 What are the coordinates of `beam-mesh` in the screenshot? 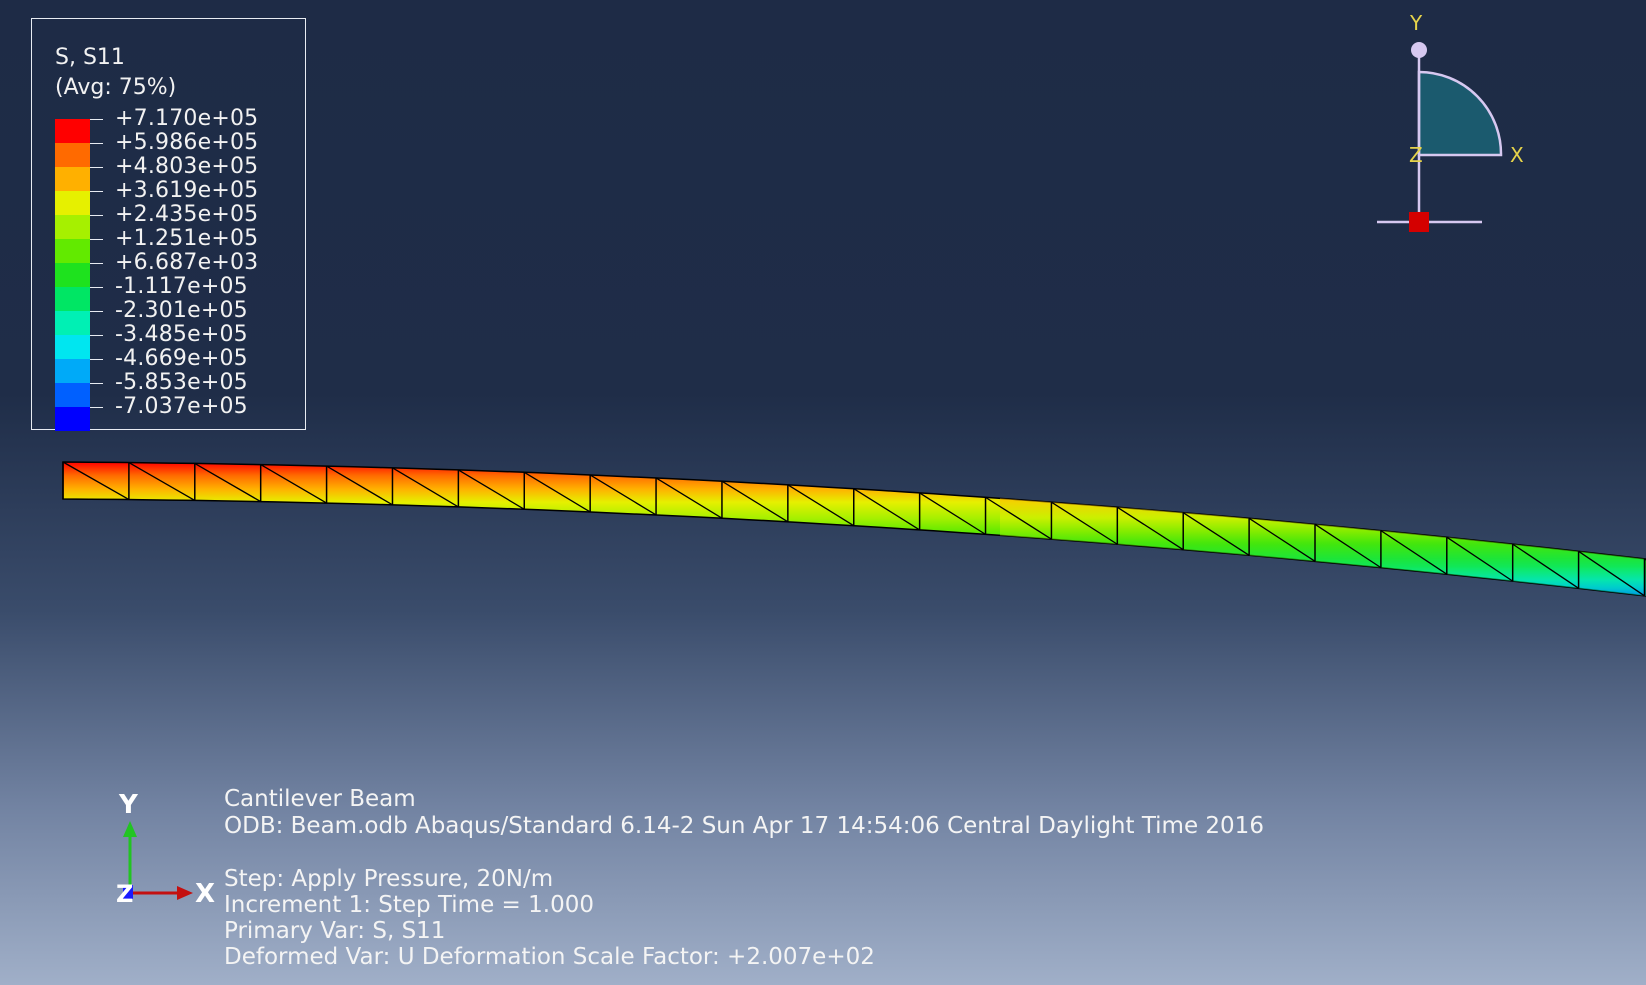 It's located at (854, 532).